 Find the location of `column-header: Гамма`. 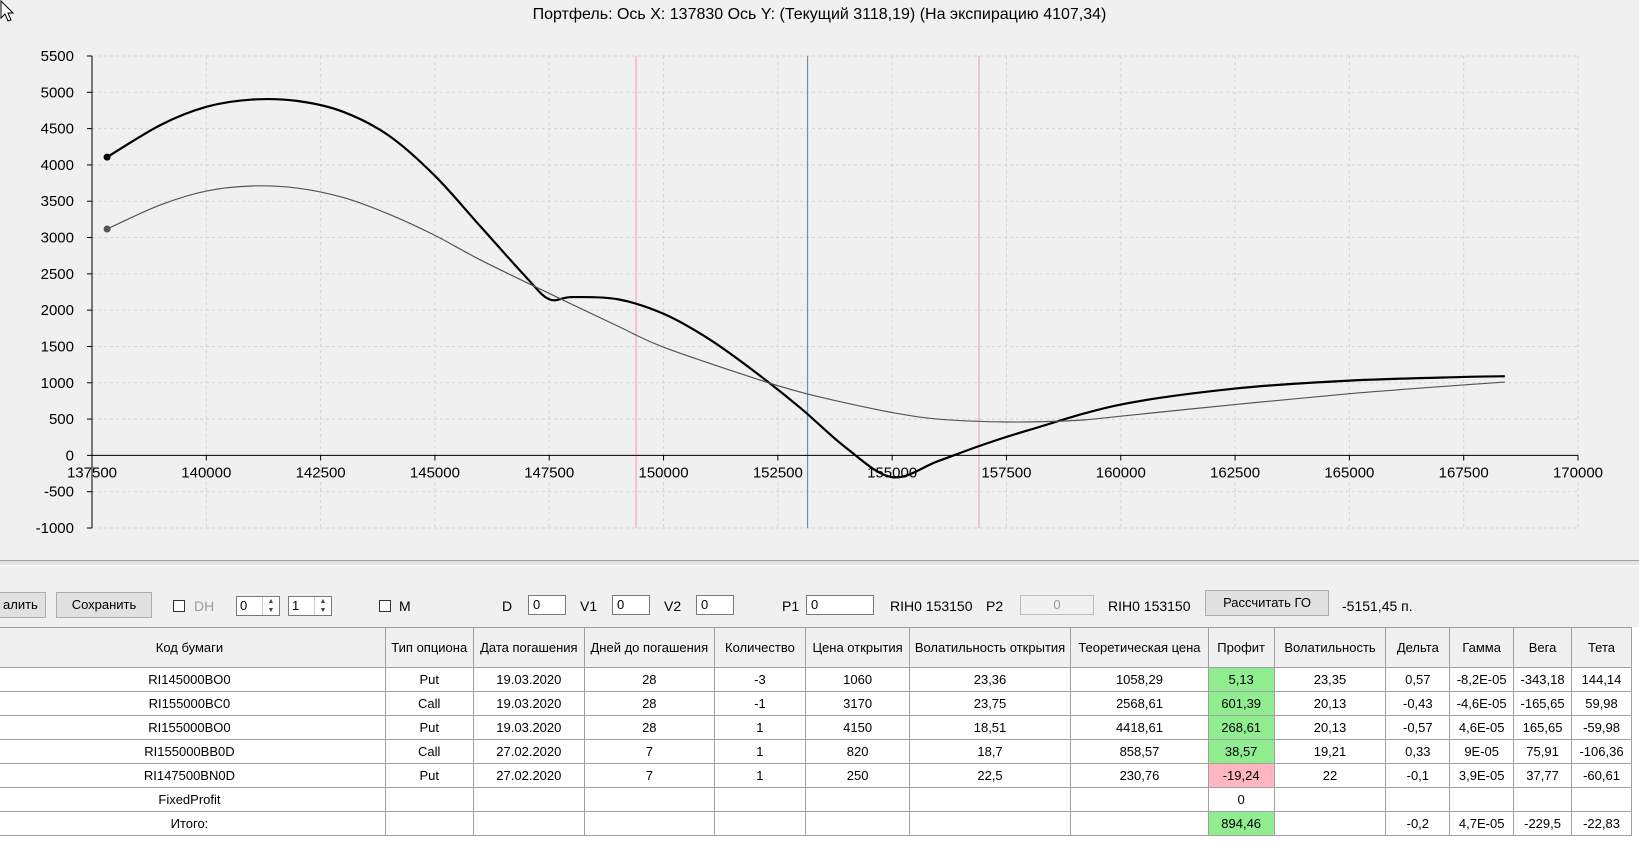

column-header: Гамма is located at coordinates (1482, 647).